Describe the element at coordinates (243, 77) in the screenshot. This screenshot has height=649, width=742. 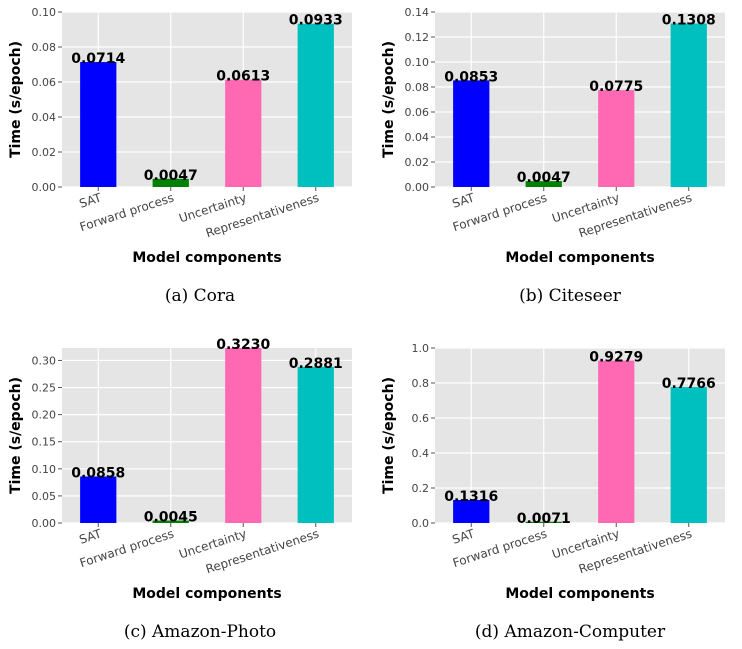
I see `value-label-a-2: 0.0613` at that location.